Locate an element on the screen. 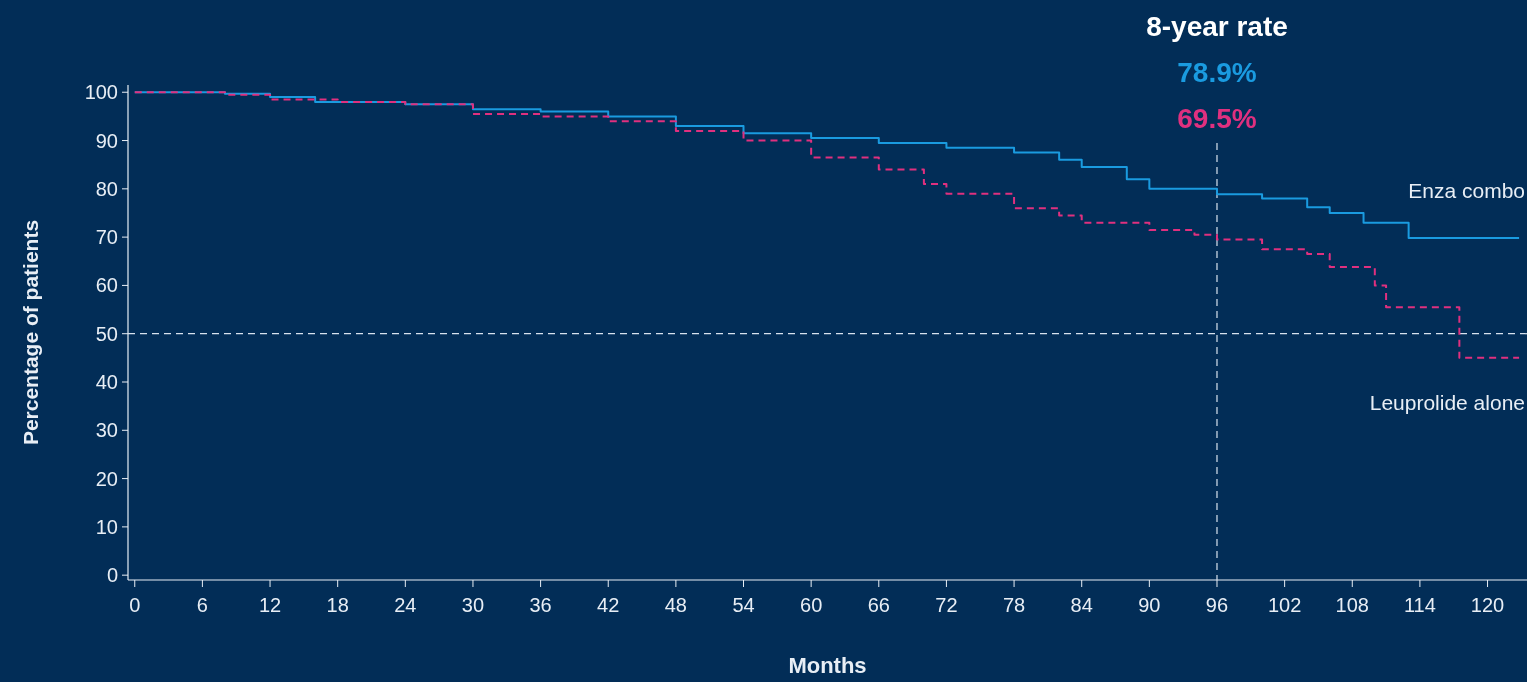  x-tick-label: 54 is located at coordinates (743, 605).